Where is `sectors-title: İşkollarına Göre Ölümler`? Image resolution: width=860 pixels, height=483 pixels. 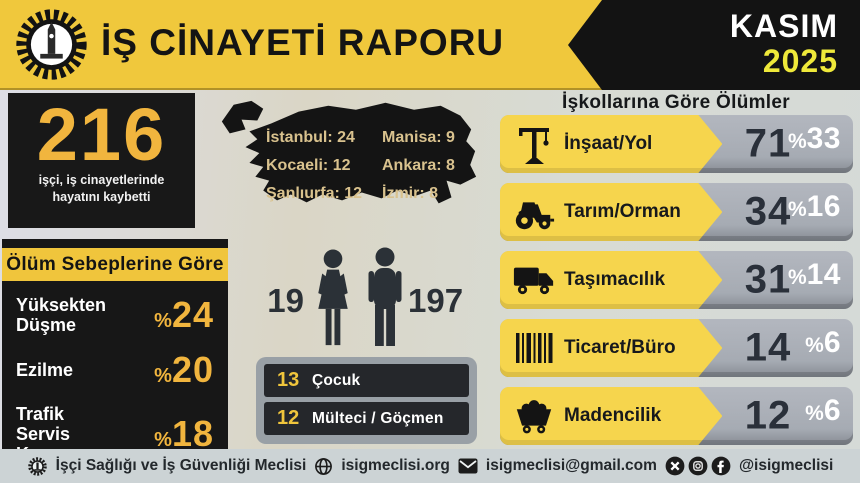 sectors-title: İşkollarına Göre Ölümler is located at coordinates (676, 102).